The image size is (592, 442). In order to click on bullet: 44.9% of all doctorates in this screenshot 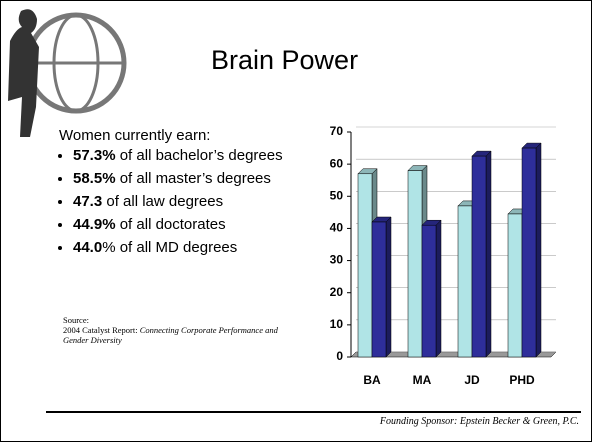, I will do `click(193, 225)`.